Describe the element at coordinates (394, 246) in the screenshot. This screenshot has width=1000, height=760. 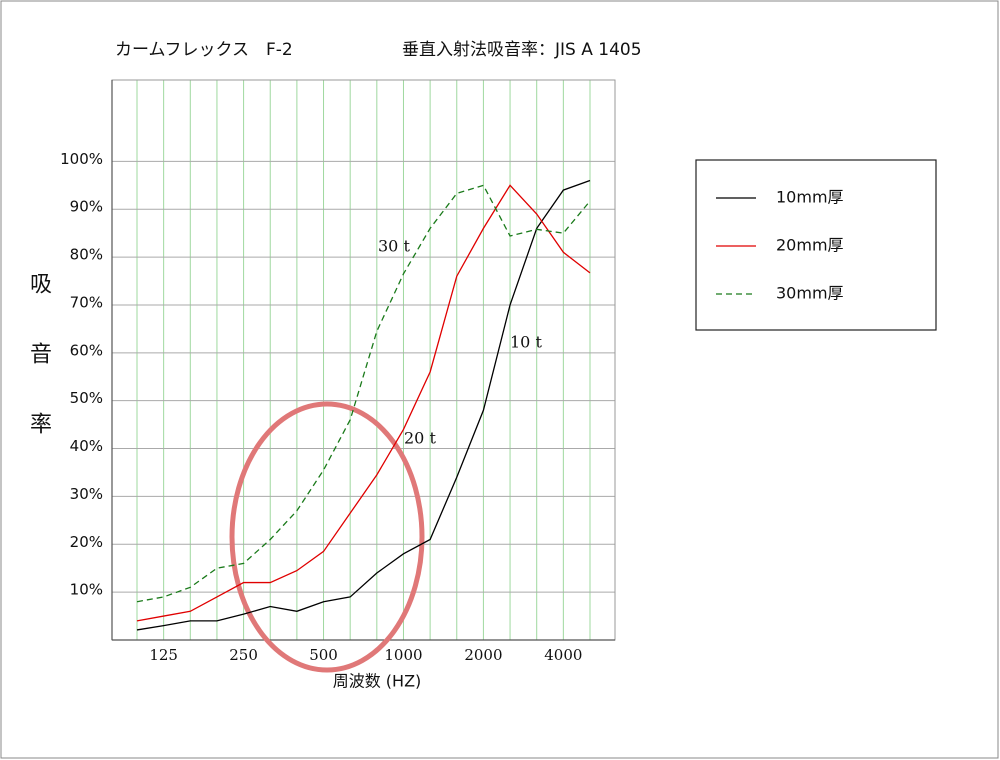
I see `annotation: 30 t` at that location.